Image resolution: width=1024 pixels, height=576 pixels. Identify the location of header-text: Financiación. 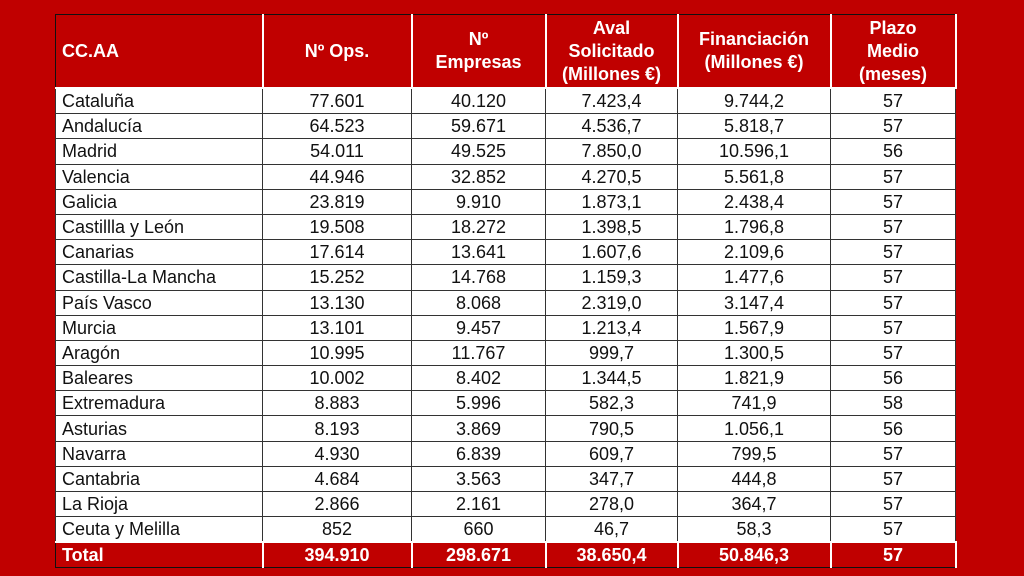
(754, 39).